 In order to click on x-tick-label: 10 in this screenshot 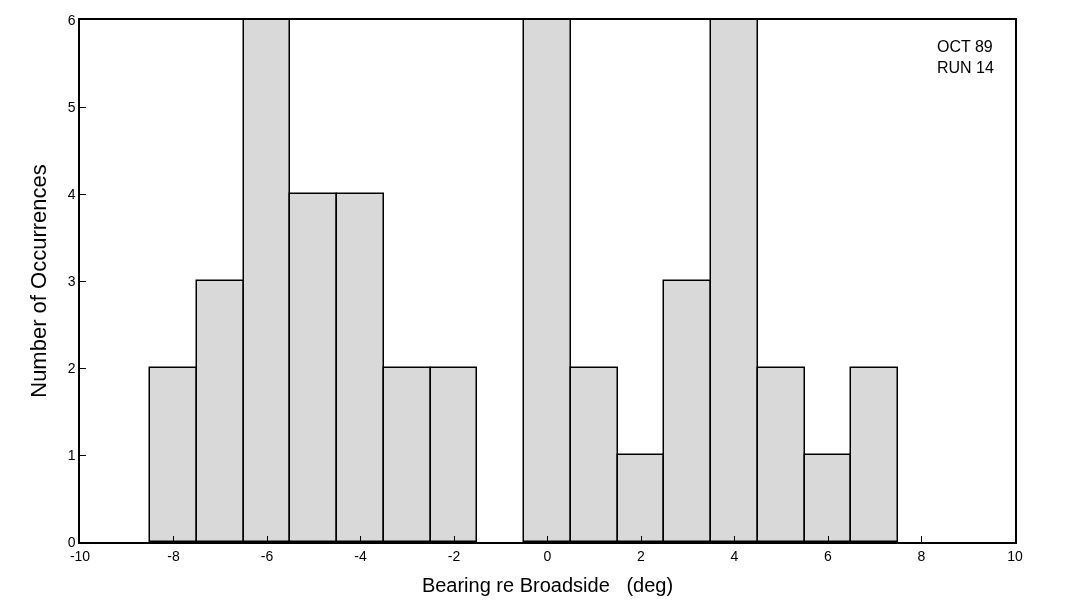, I will do `click(1015, 555)`.